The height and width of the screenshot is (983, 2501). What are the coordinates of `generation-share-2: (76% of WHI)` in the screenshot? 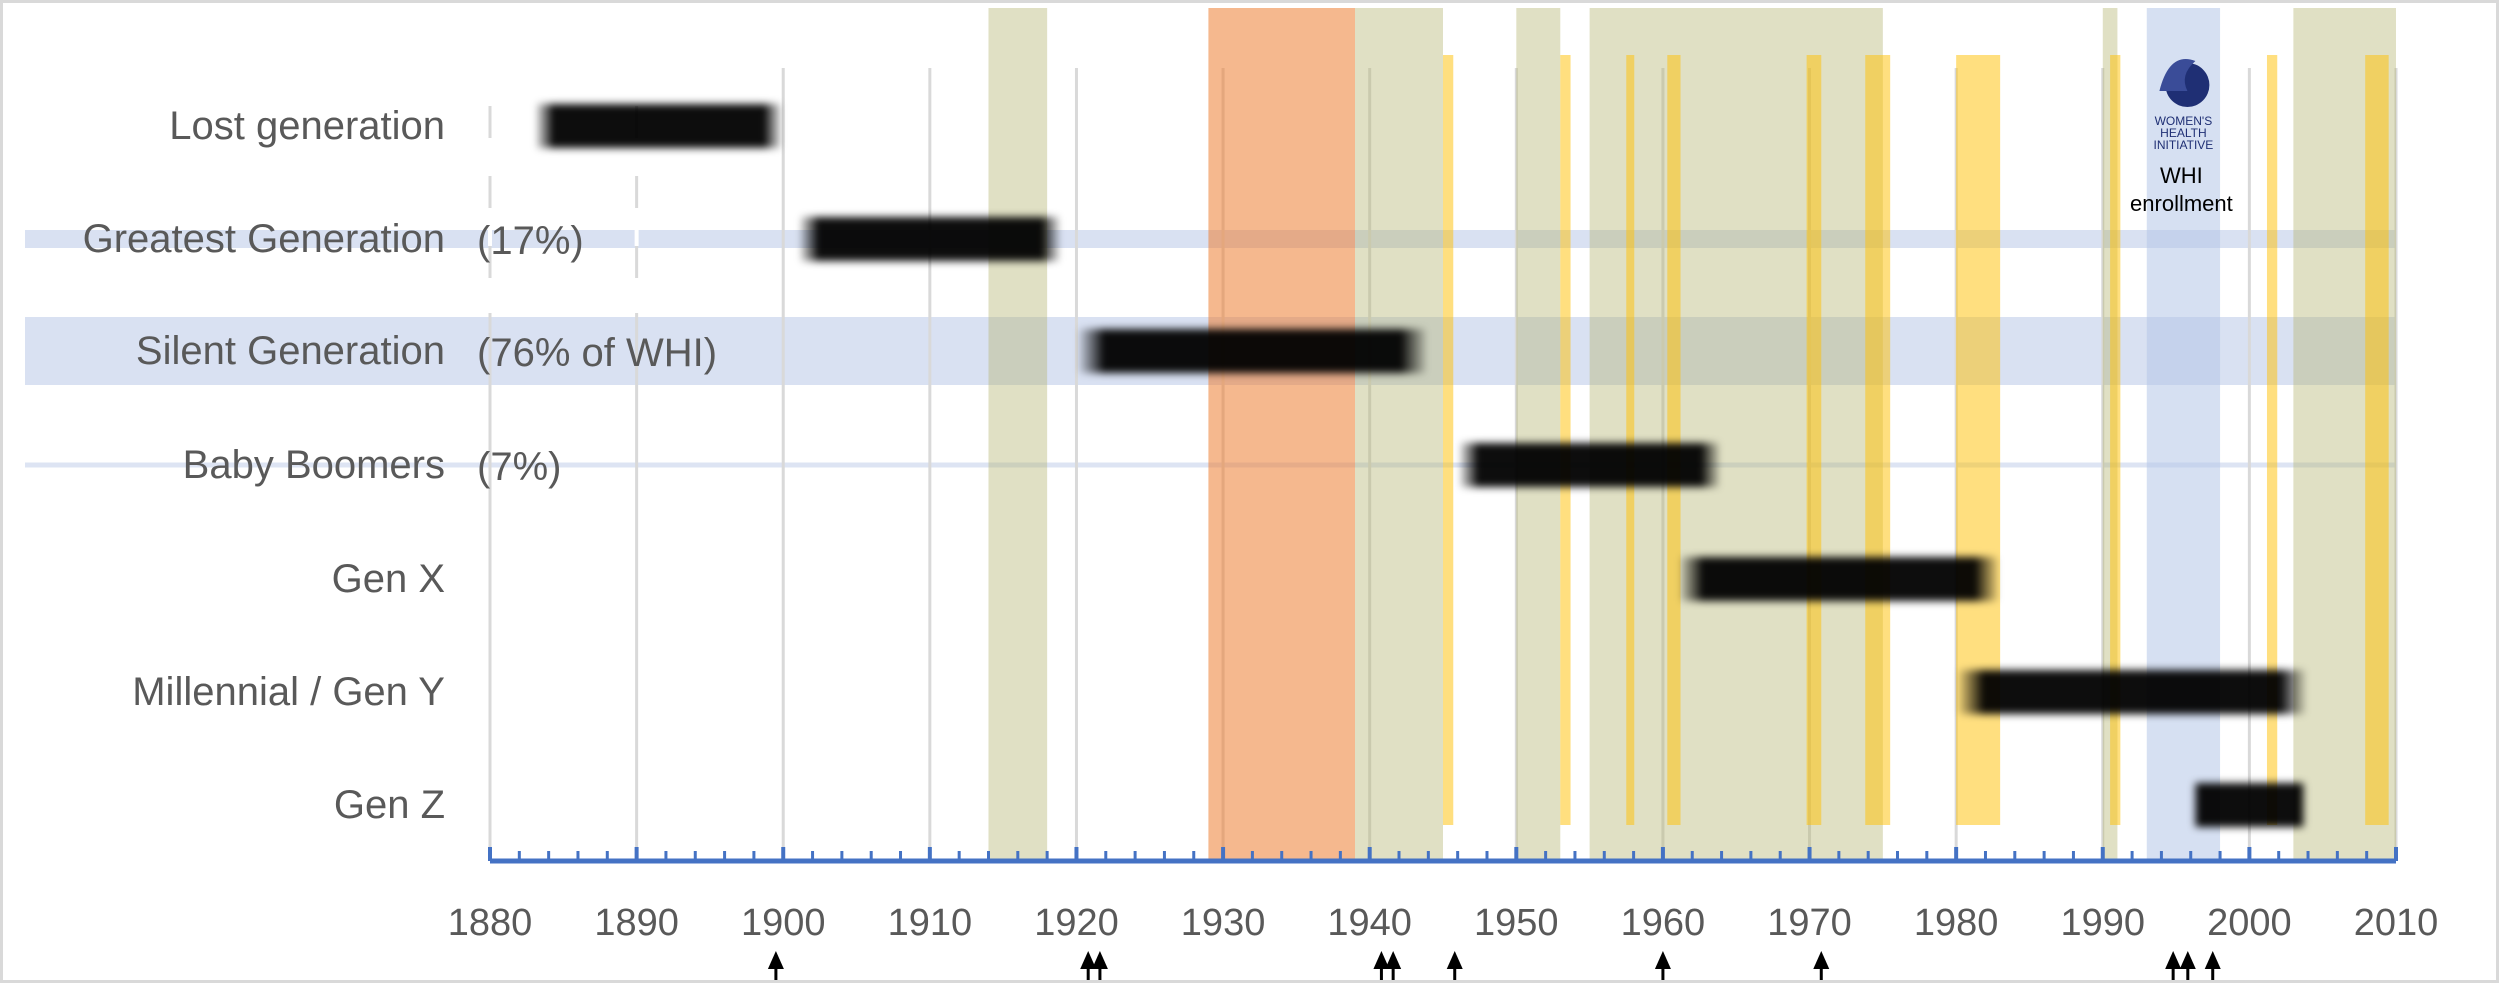 It's located at (597, 353).